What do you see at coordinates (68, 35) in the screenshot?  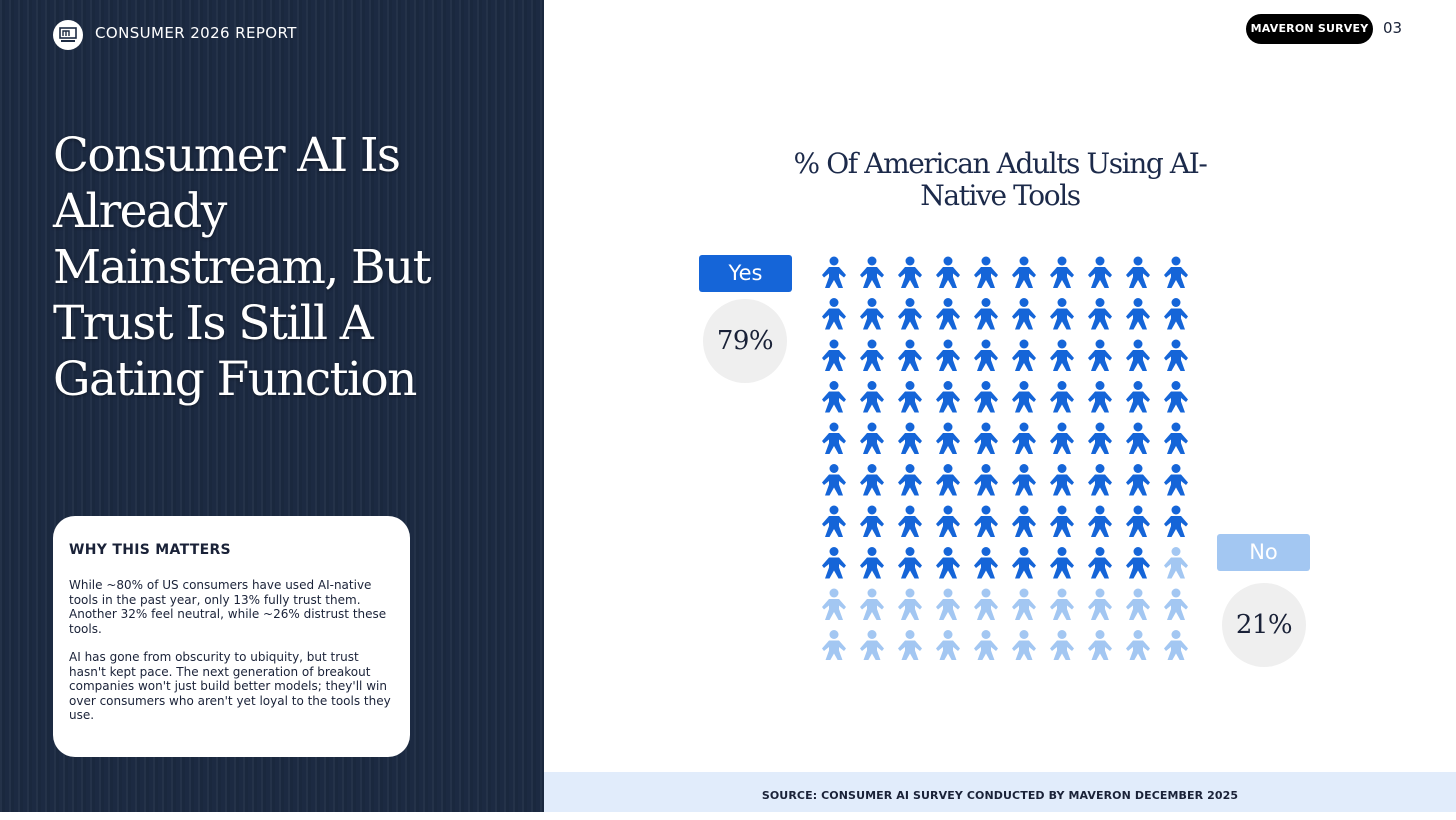 I see `brand-logo-icon` at bounding box center [68, 35].